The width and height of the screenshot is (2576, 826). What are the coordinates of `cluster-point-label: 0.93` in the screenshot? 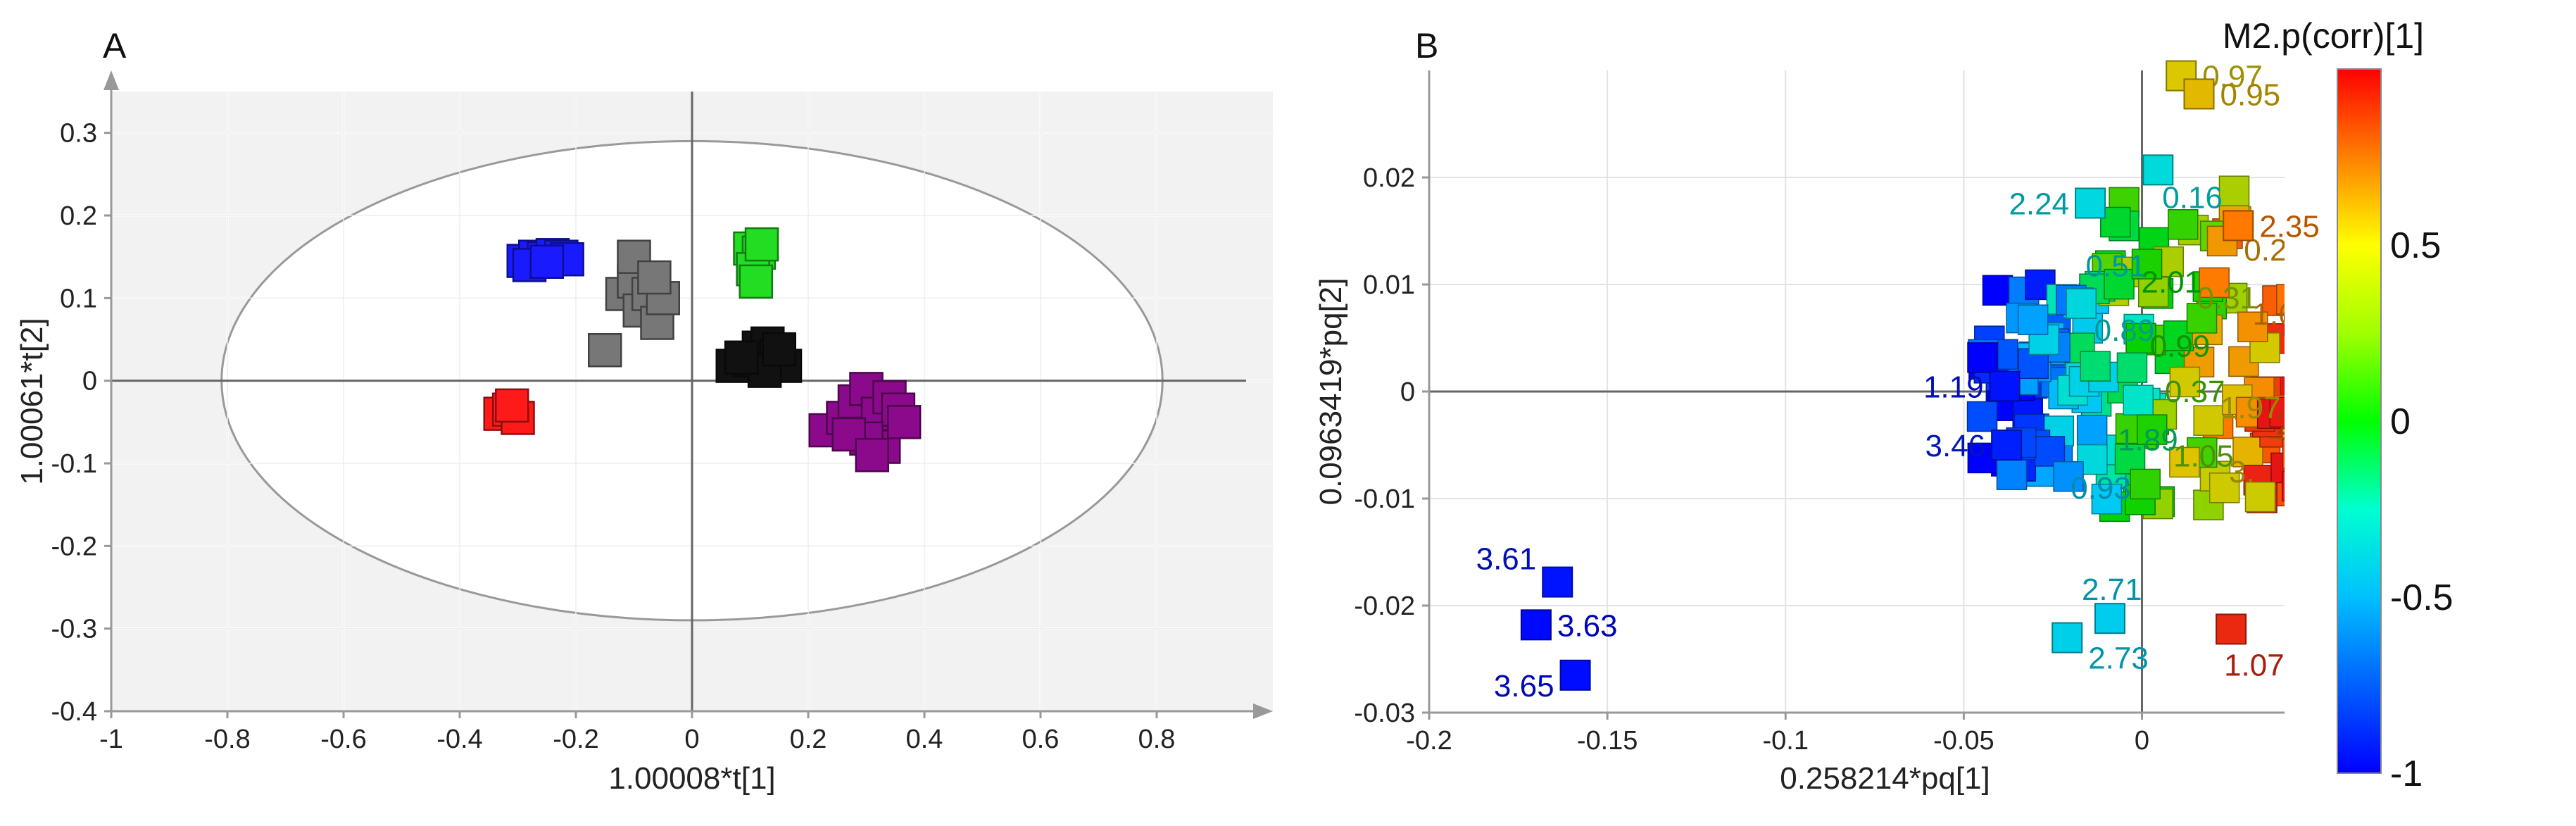 It's located at (2101, 488).